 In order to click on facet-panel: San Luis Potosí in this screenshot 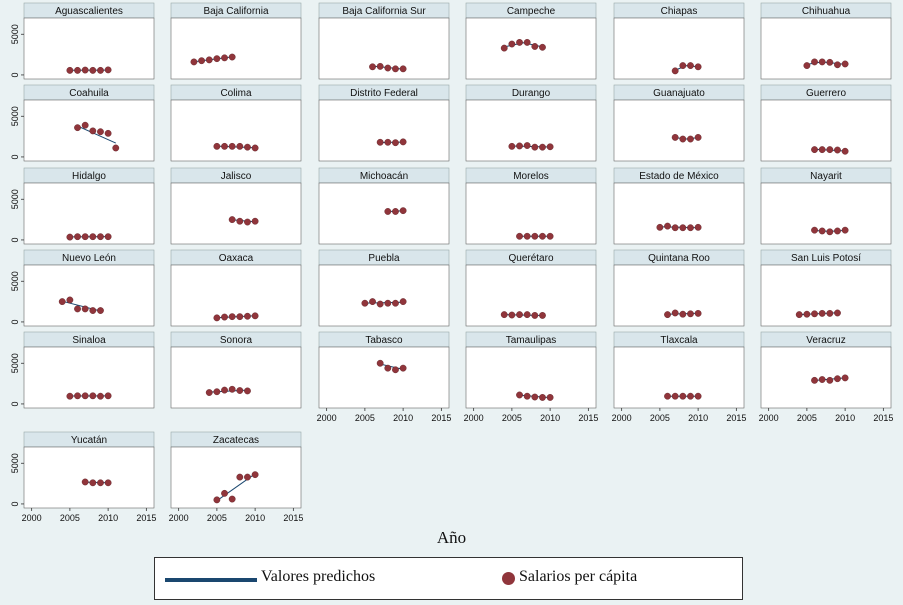, I will do `click(826, 288)`.